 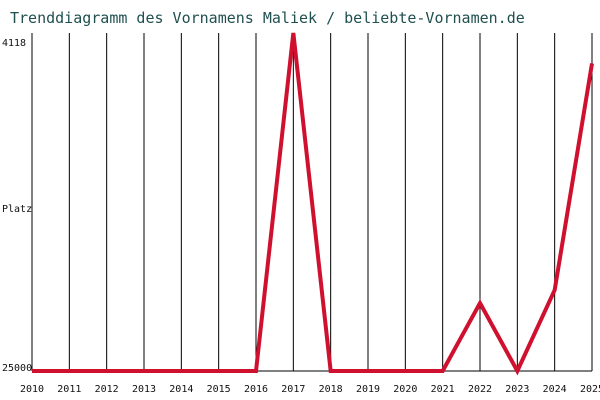 What do you see at coordinates (181, 389) in the screenshot?
I see `x-tick-label: 2014` at bounding box center [181, 389].